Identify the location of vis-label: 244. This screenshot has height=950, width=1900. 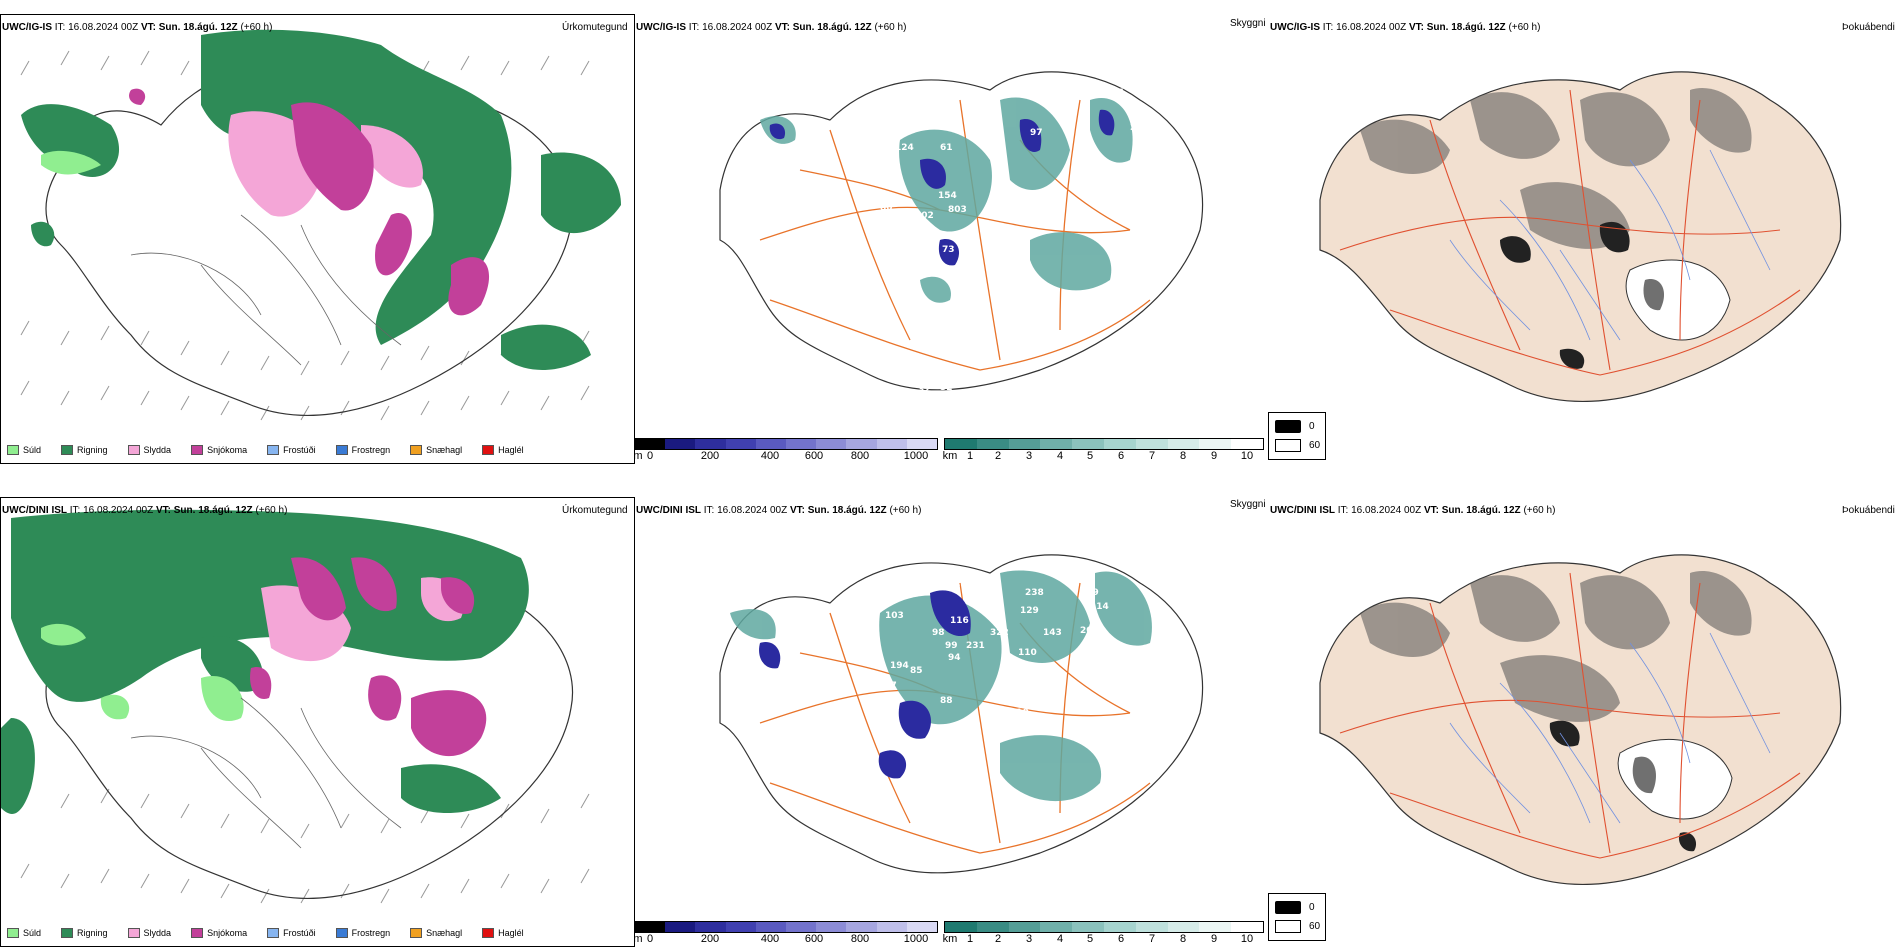
(1054, 218).